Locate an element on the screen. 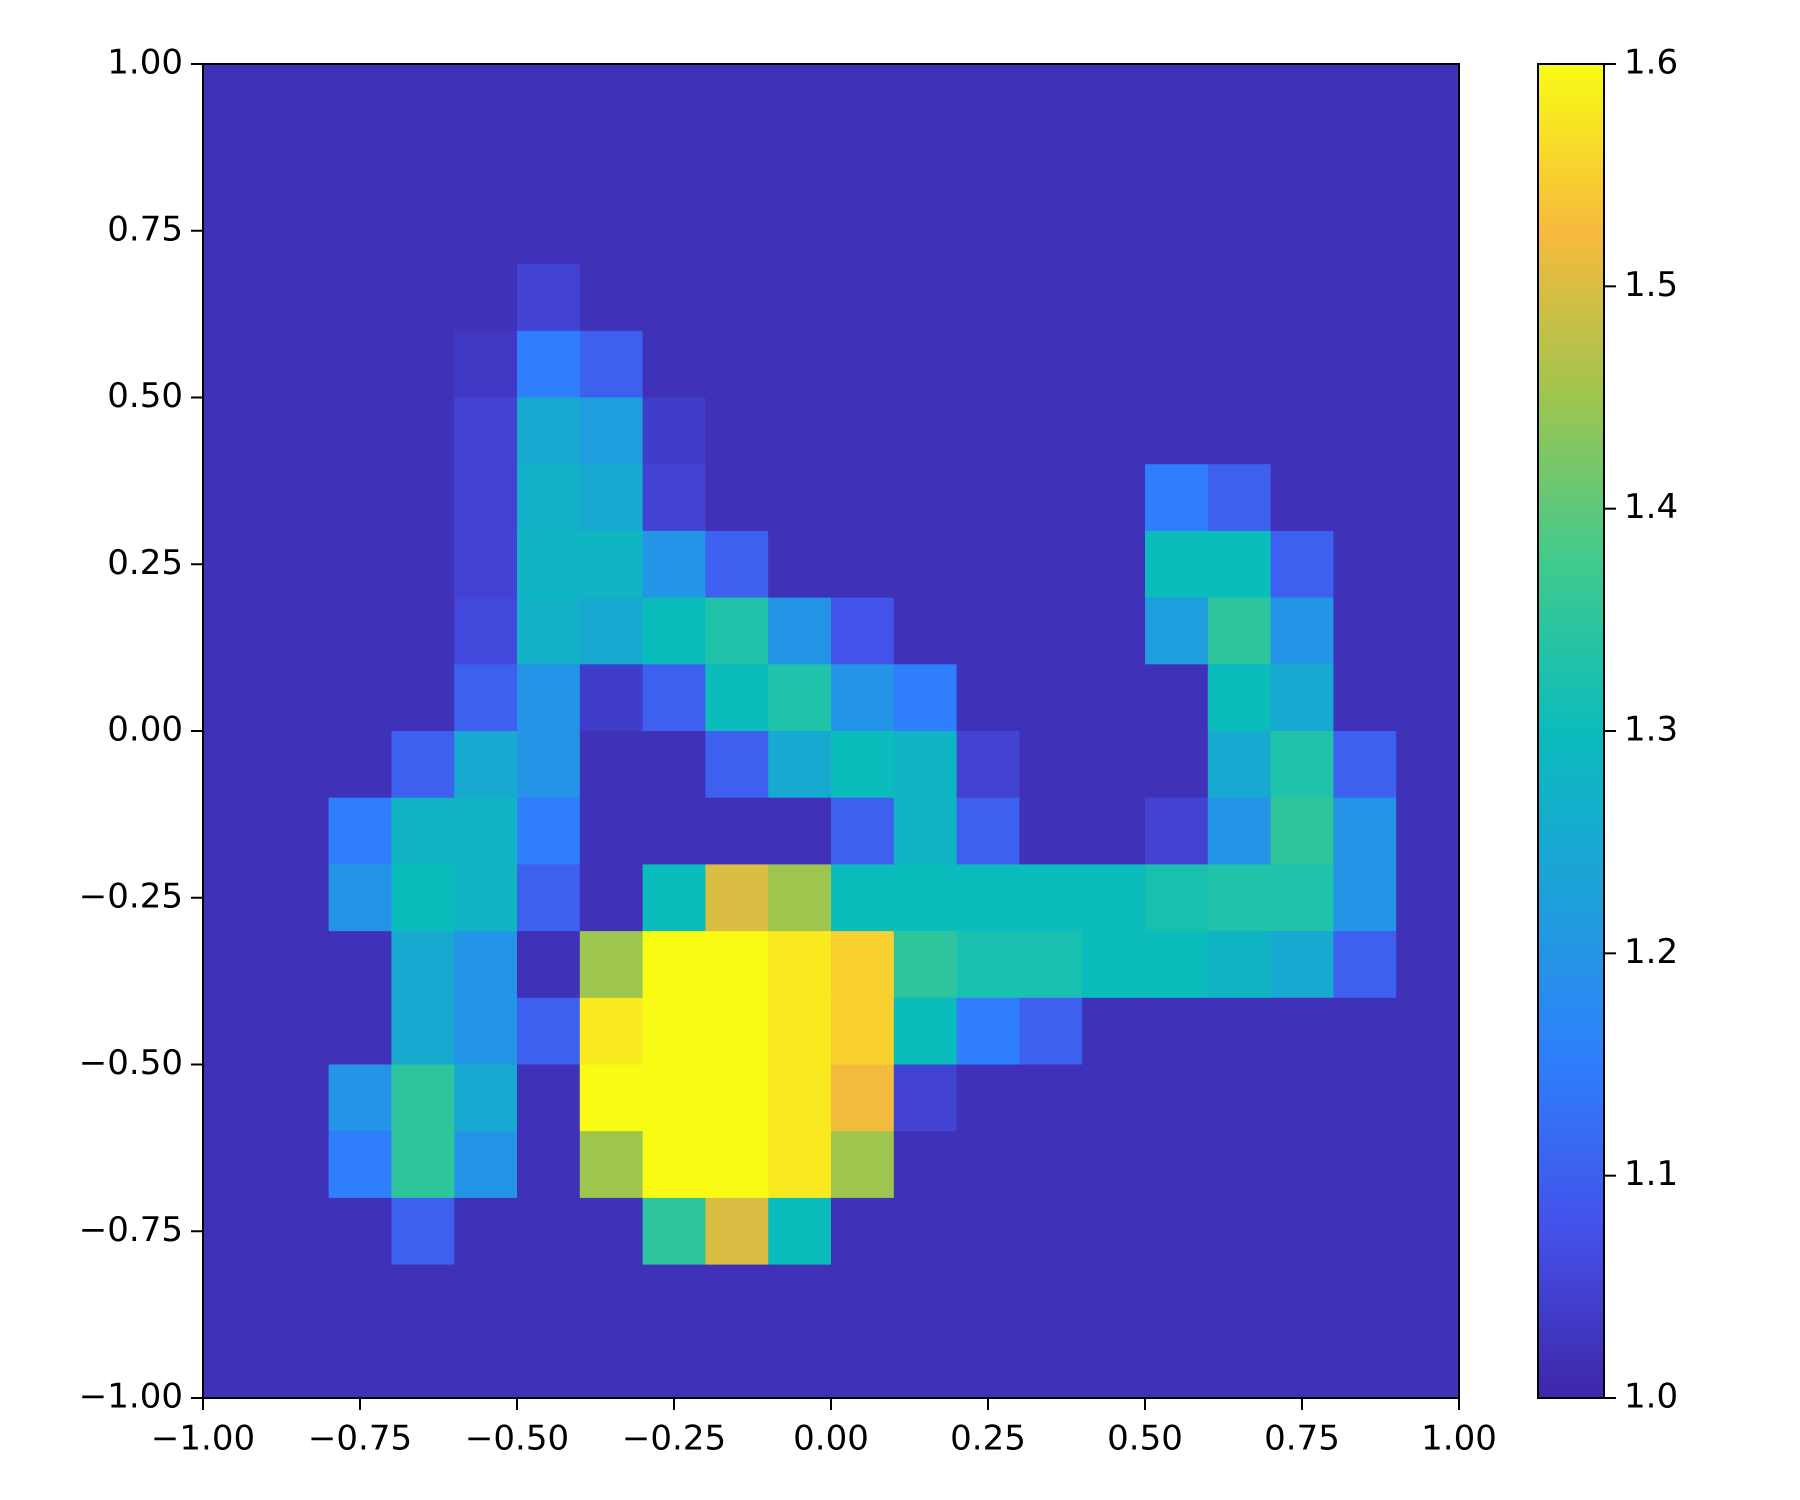 This screenshot has height=1500, width=1800. y-tick-label: −1.00 is located at coordinates (131, 1397).